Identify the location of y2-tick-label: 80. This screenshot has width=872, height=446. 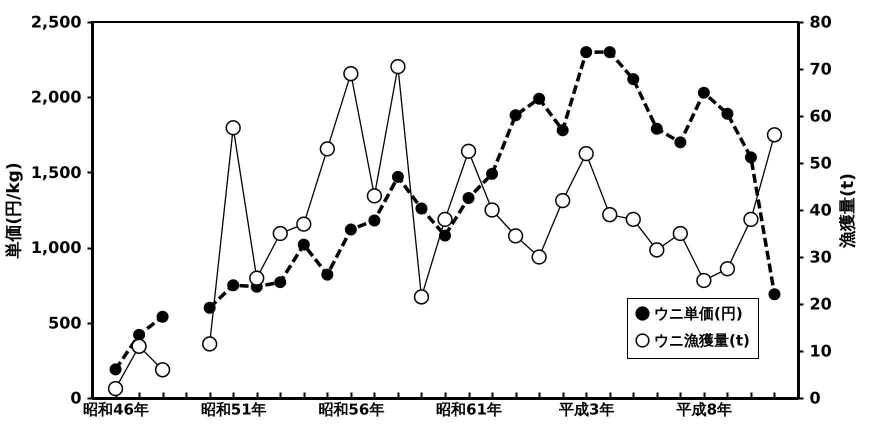
(821, 22).